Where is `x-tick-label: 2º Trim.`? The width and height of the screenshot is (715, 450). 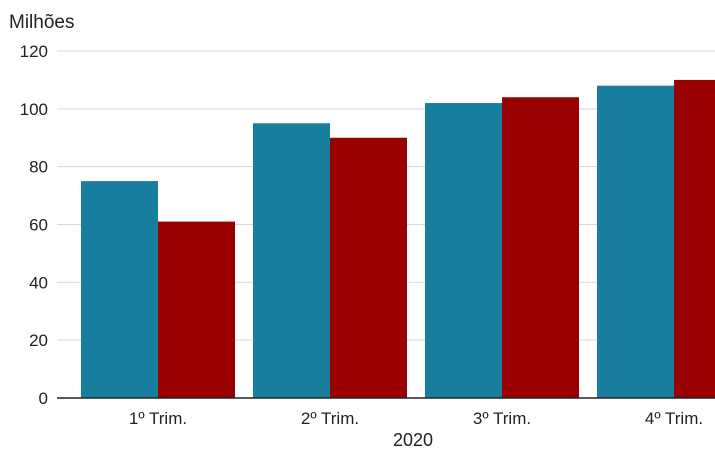 x-tick-label: 2º Trim. is located at coordinates (330, 418).